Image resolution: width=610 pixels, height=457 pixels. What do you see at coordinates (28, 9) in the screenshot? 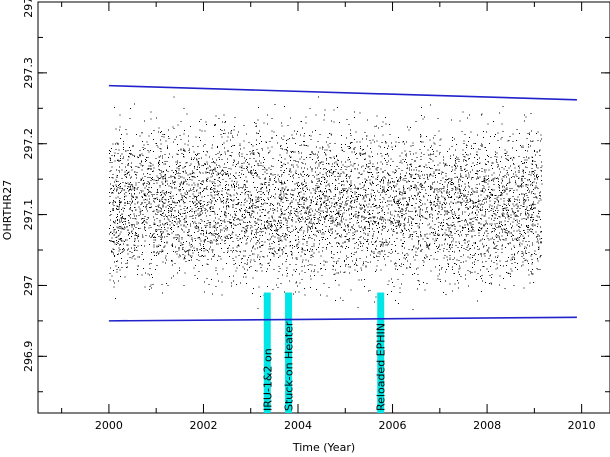
I see `y-tick-label: 297.4` at bounding box center [28, 9].